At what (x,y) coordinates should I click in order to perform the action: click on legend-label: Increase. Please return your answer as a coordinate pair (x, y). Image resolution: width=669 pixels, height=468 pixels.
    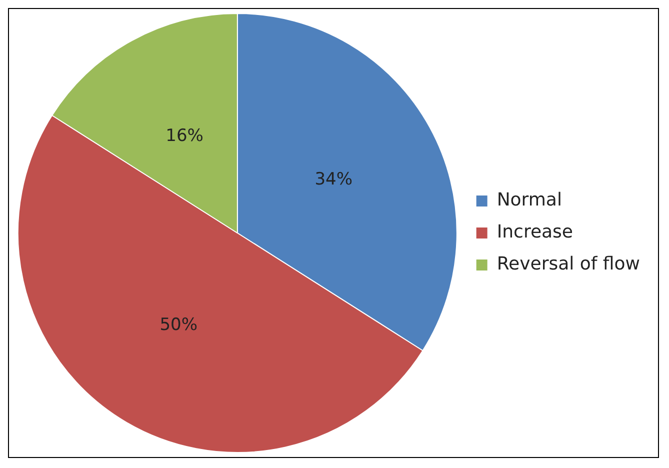
    Looking at the image, I should click on (535, 232).